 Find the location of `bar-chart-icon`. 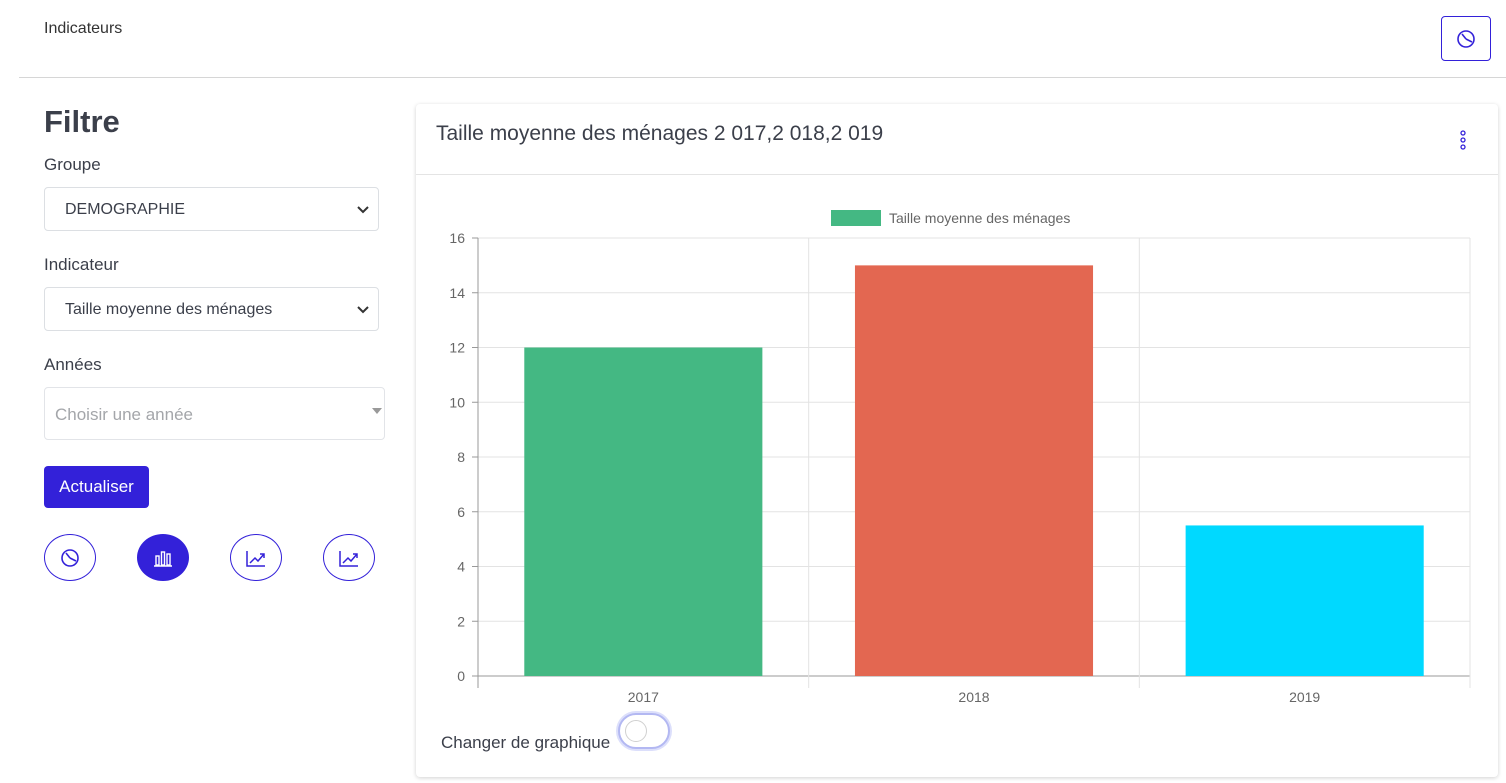

bar-chart-icon is located at coordinates (163, 558).